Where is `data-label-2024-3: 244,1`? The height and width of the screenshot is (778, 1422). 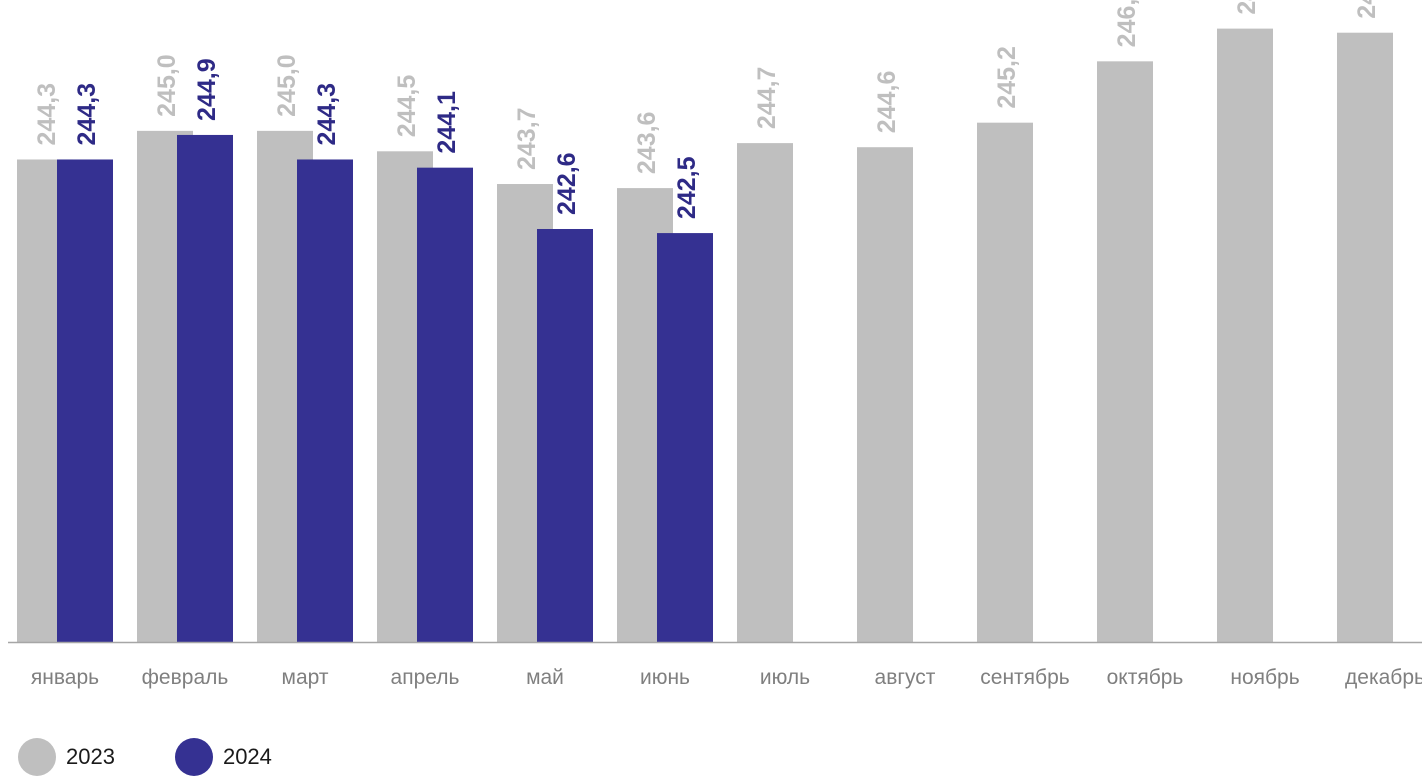
data-label-2024-3: 244,1 is located at coordinates (447, 122).